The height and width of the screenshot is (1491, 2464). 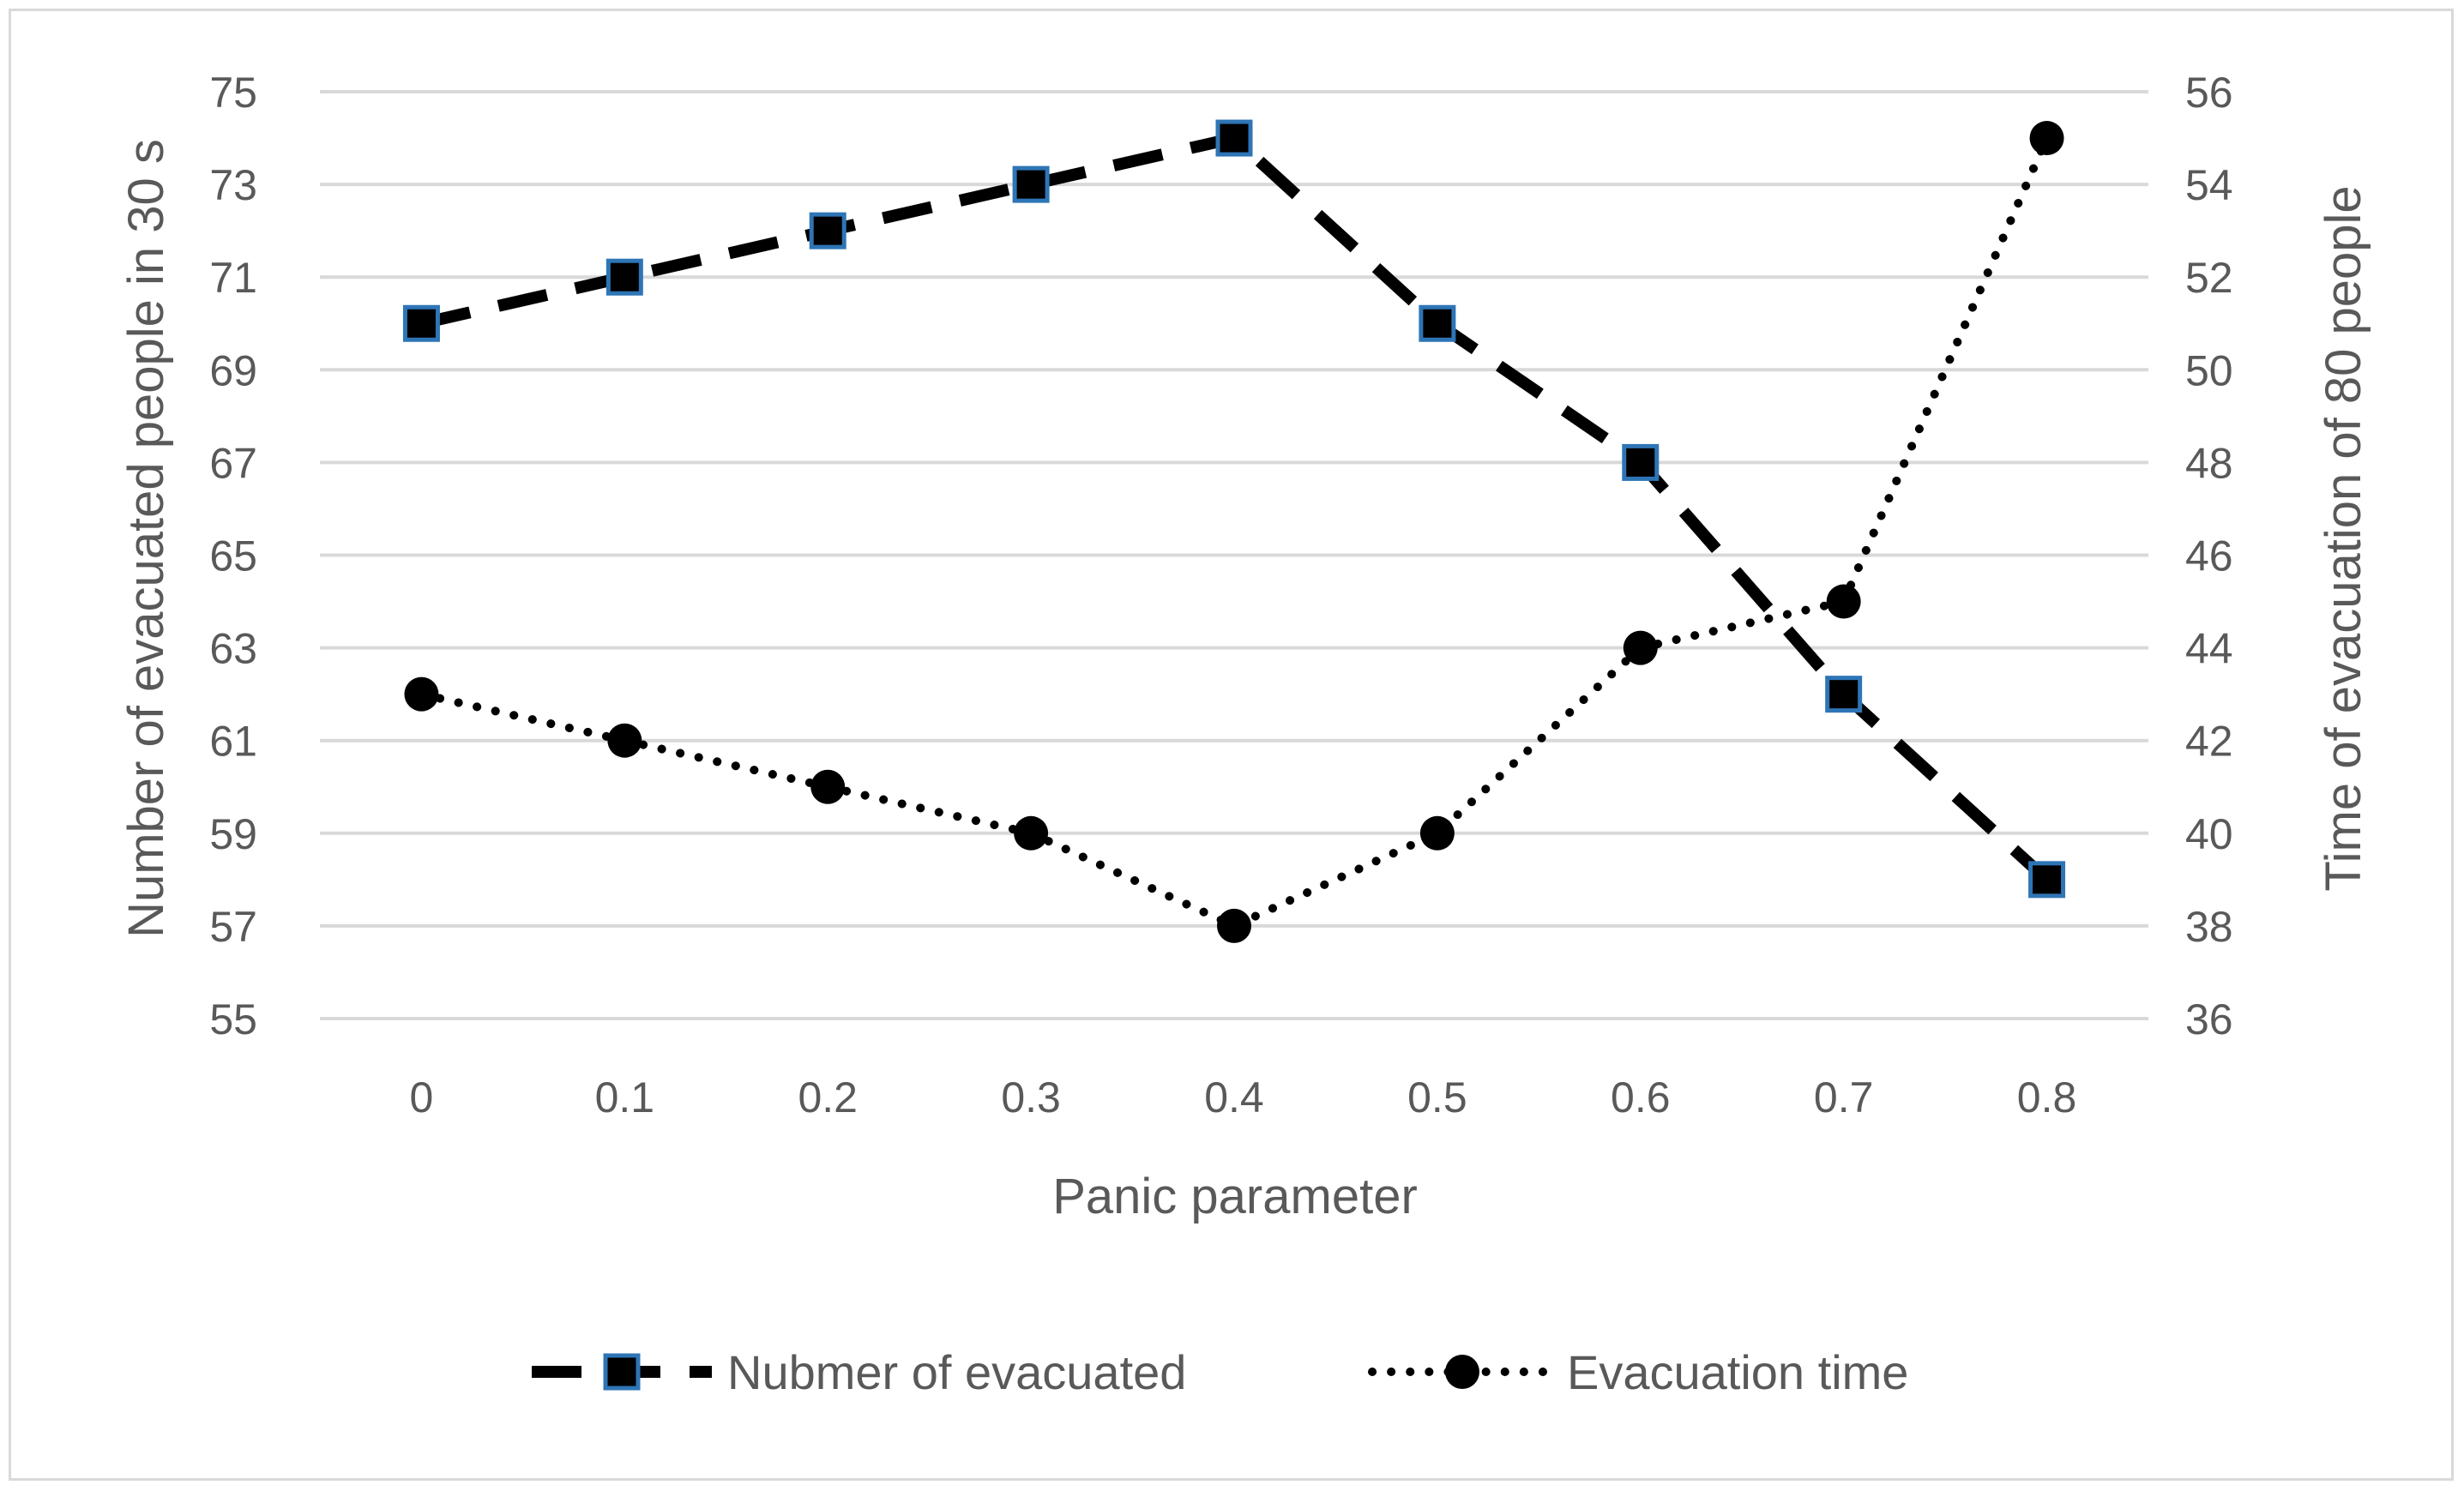 What do you see at coordinates (1031, 1097) in the screenshot?
I see `x-tick-label: 0.3` at bounding box center [1031, 1097].